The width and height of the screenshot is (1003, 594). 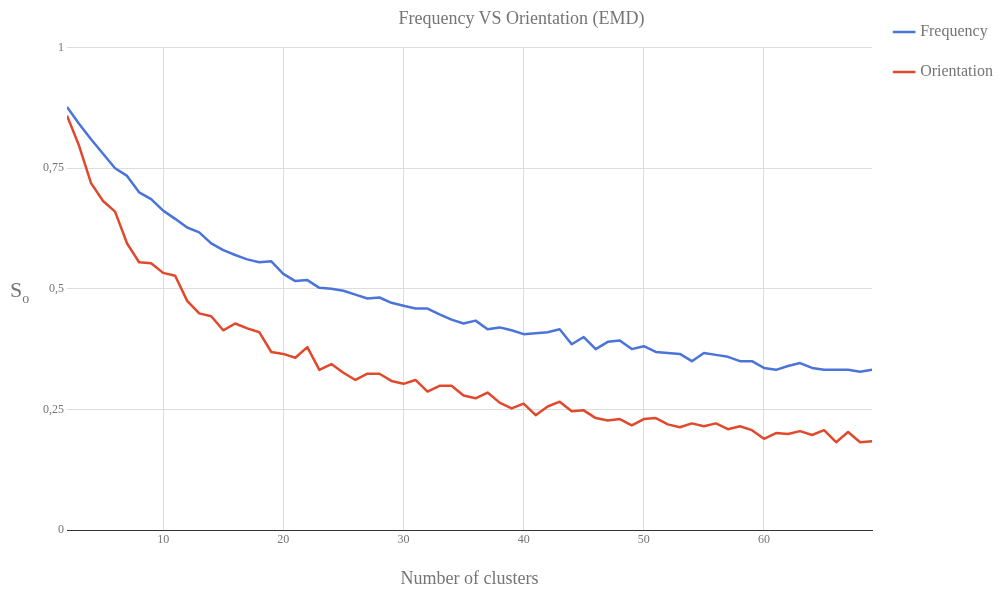 I want to click on x-tick-label: 30, so click(x=403, y=539).